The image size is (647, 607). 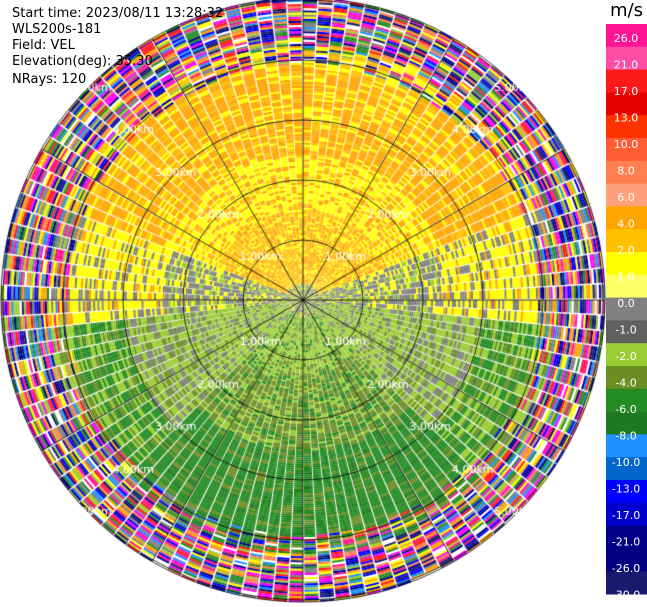 I want to click on colorbar-tick-label: 21.0, so click(x=626, y=65).